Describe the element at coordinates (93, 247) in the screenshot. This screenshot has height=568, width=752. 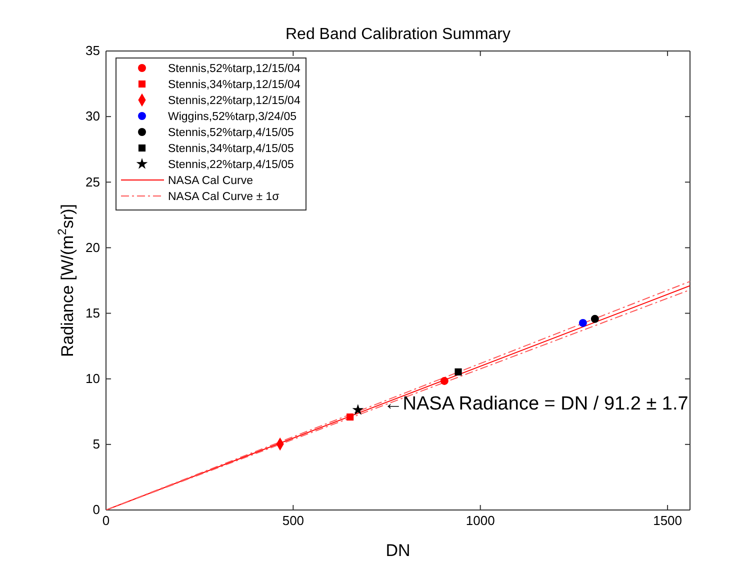
I see `y-tick-label: 20` at that location.